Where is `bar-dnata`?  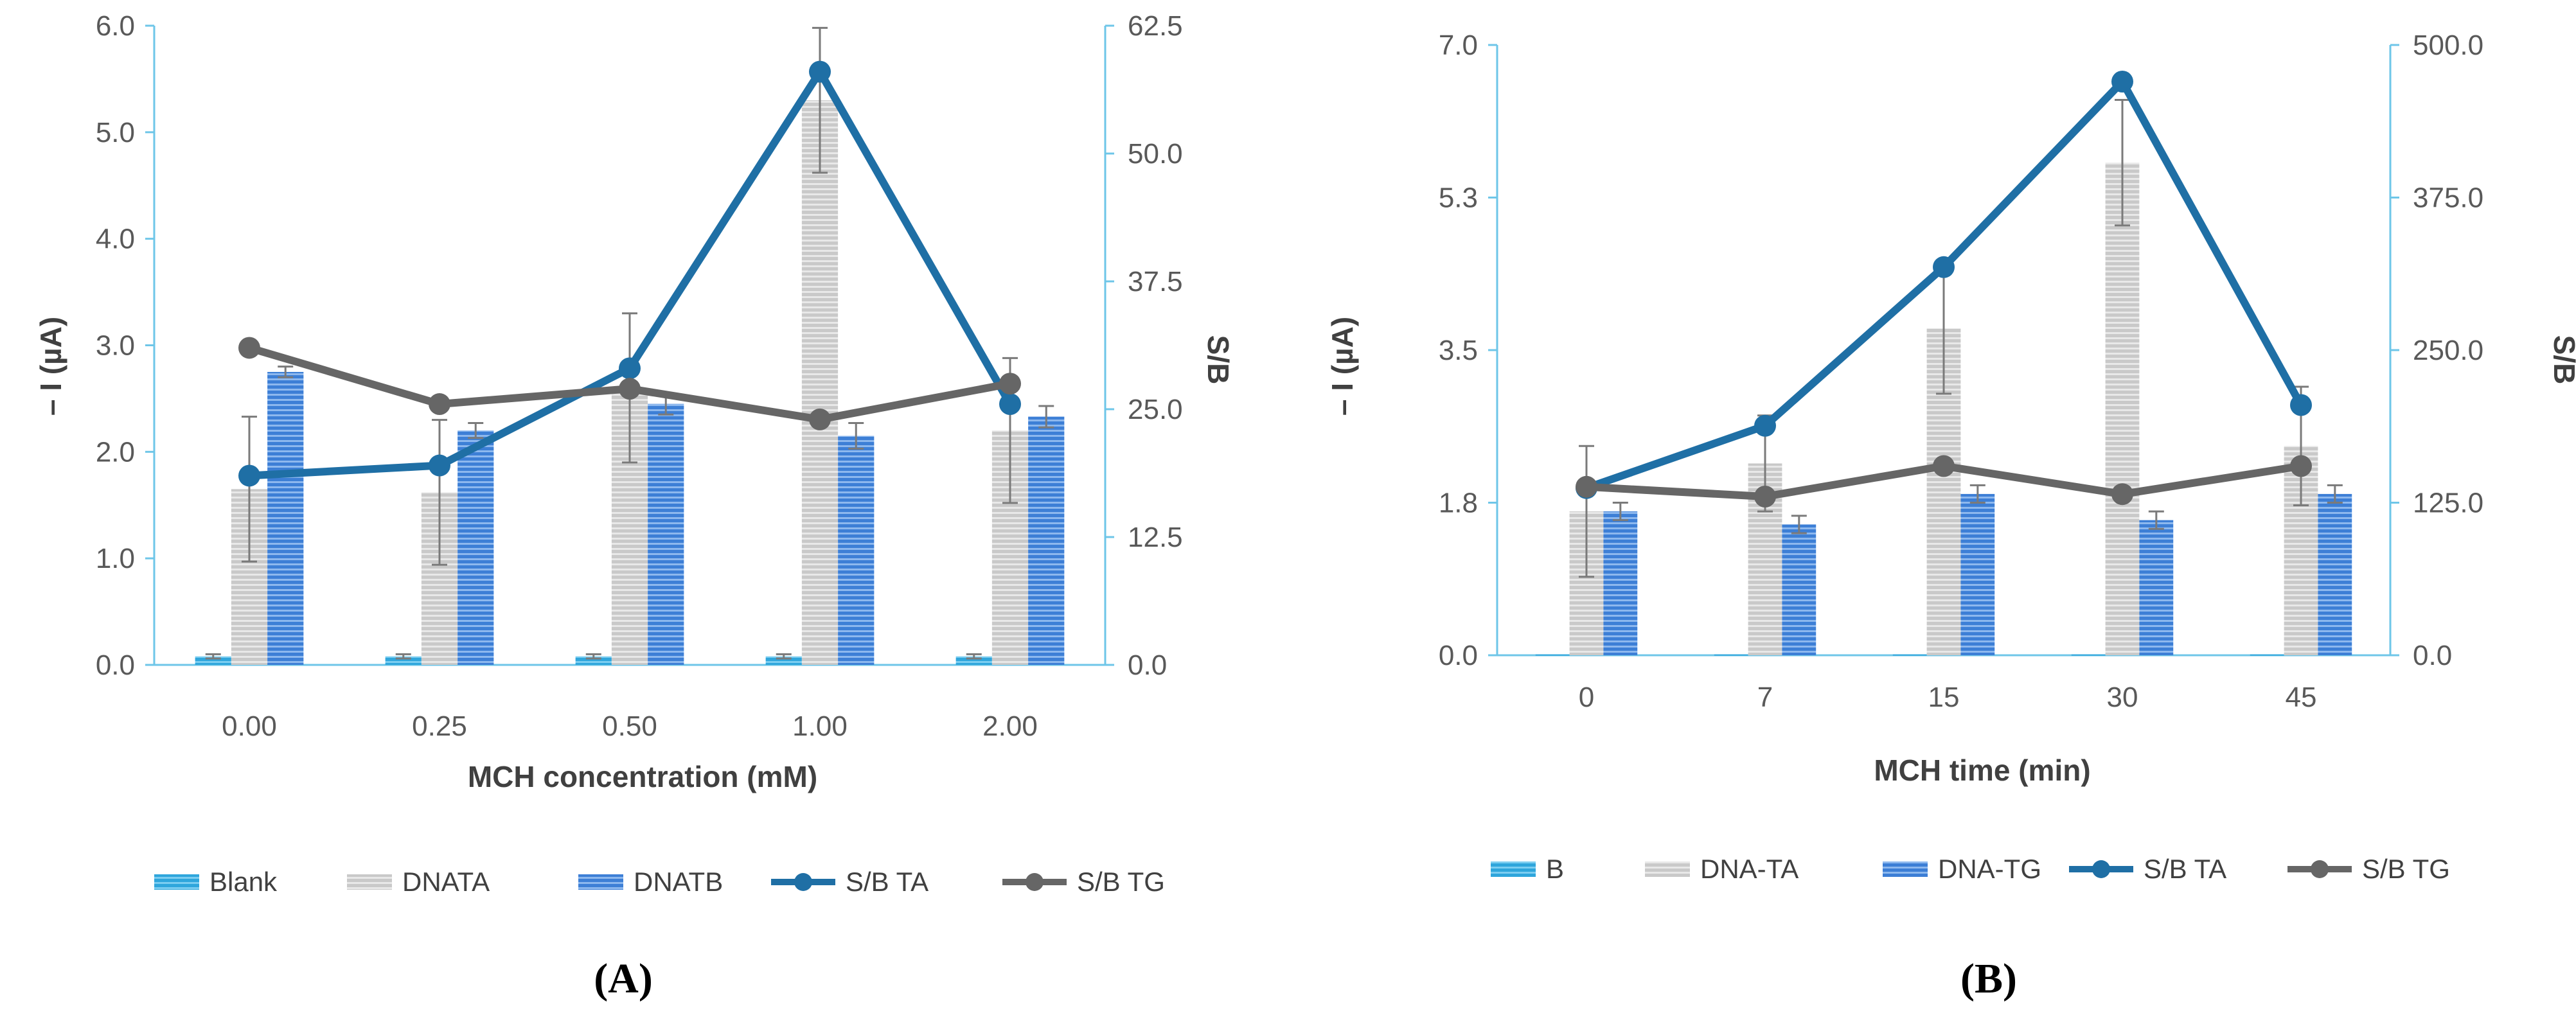 bar-dnata is located at coordinates (820, 383).